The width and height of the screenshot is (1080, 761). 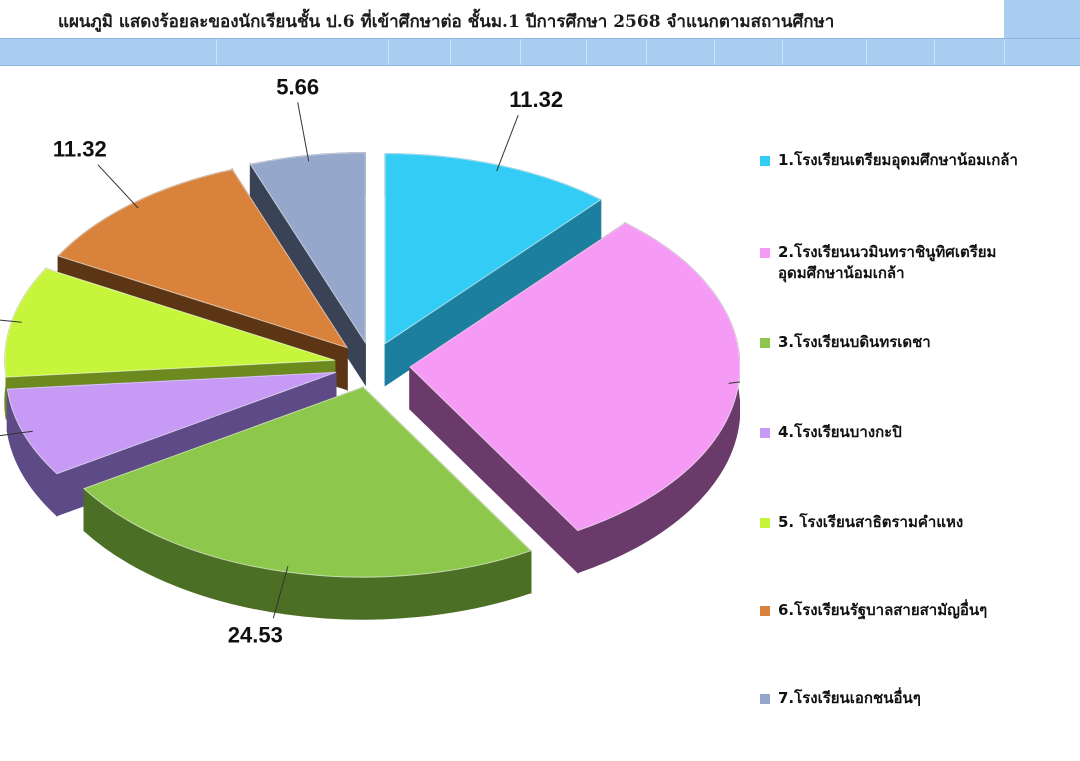 I want to click on data-label-6: 11.32, so click(x=80, y=149).